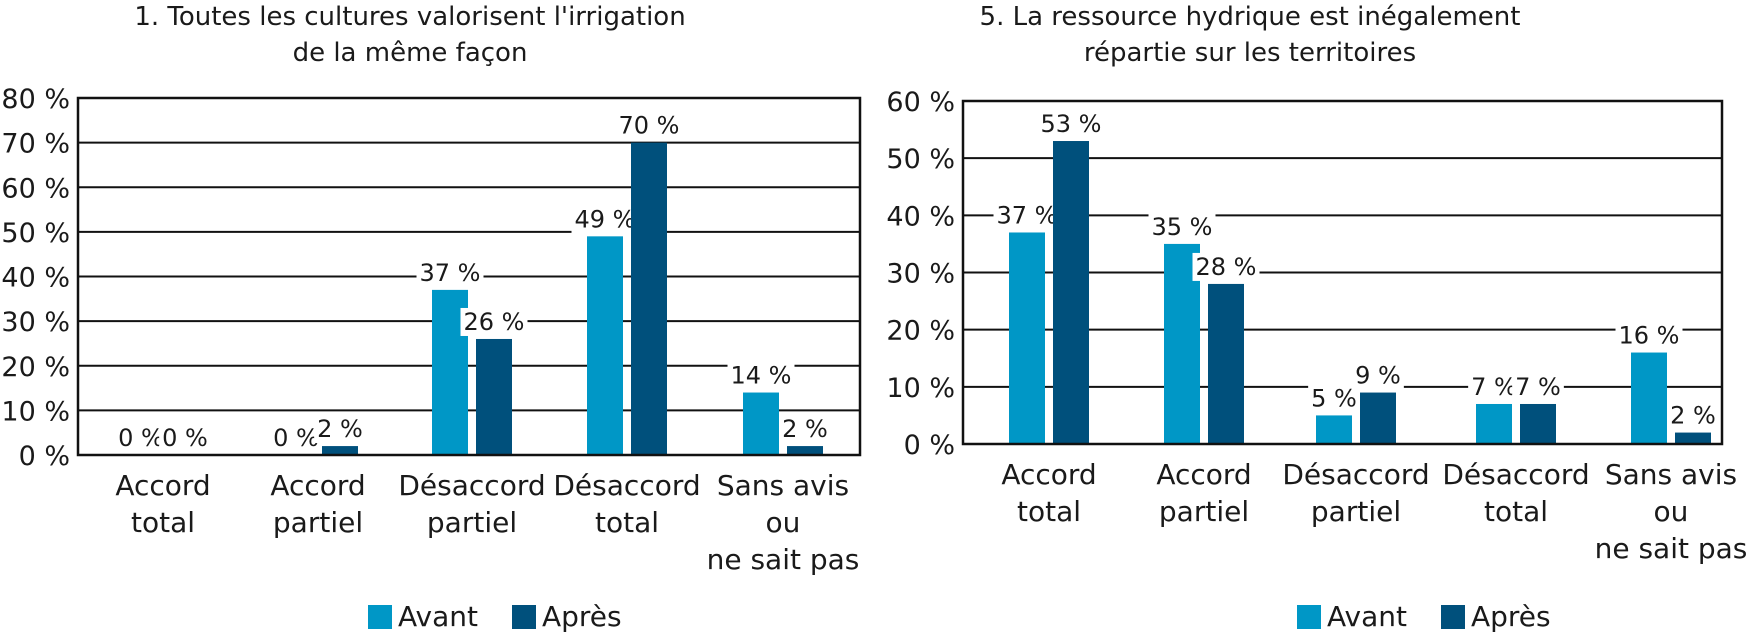 The width and height of the screenshot is (1755, 637). I want to click on chart-2-category-label: Sans avis, so click(1671, 474).